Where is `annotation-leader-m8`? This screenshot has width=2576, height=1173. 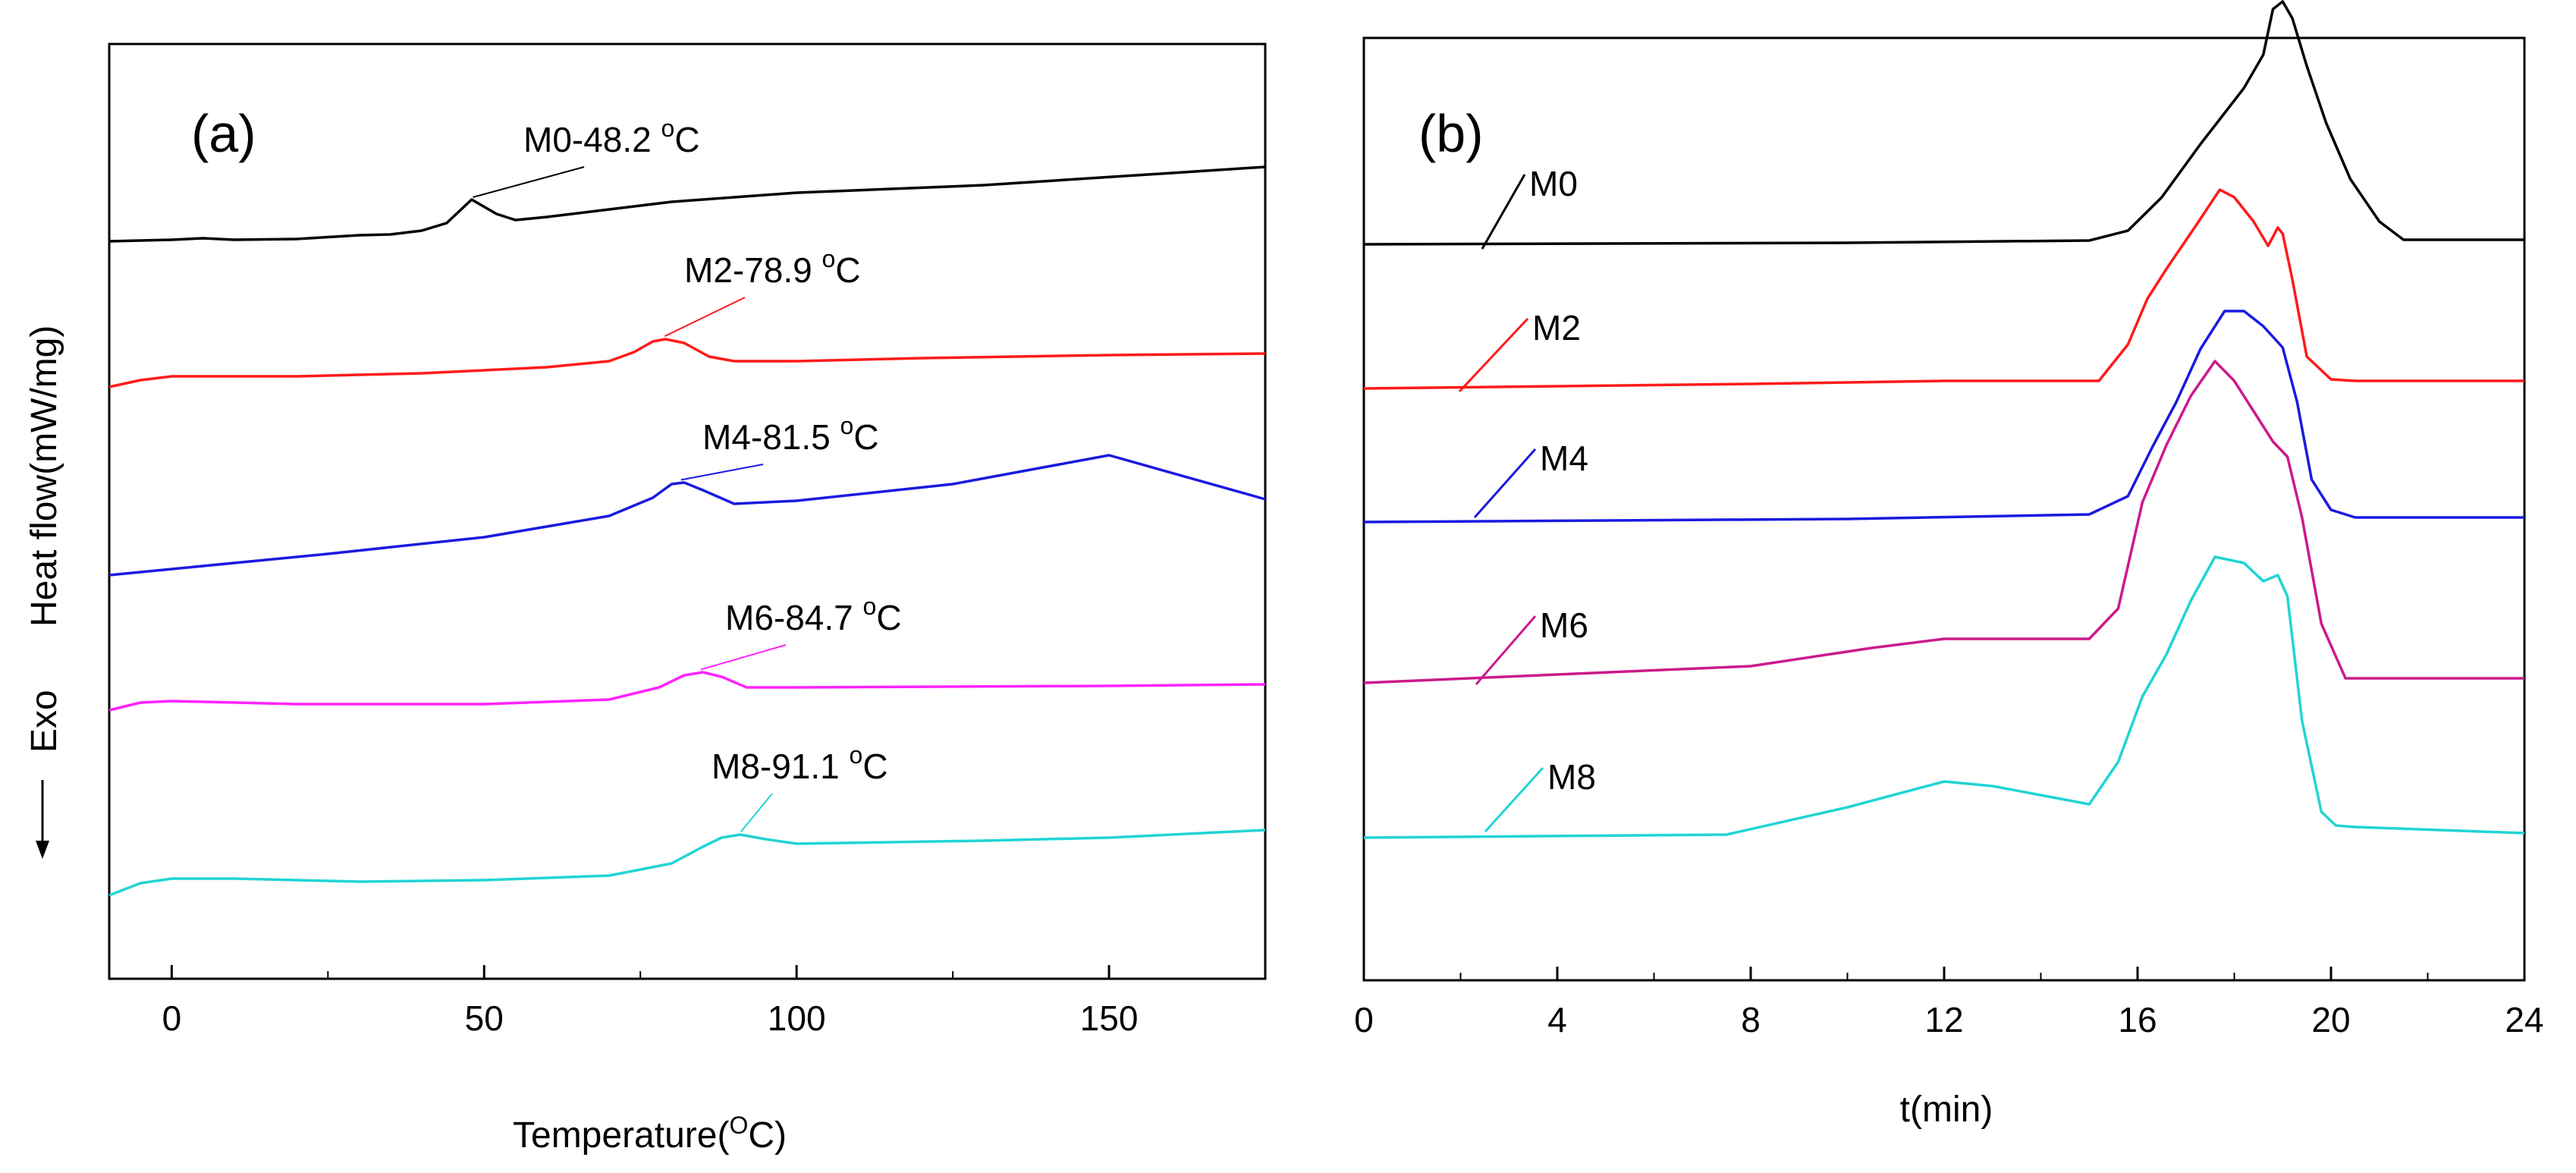 annotation-leader-m8 is located at coordinates (756, 812).